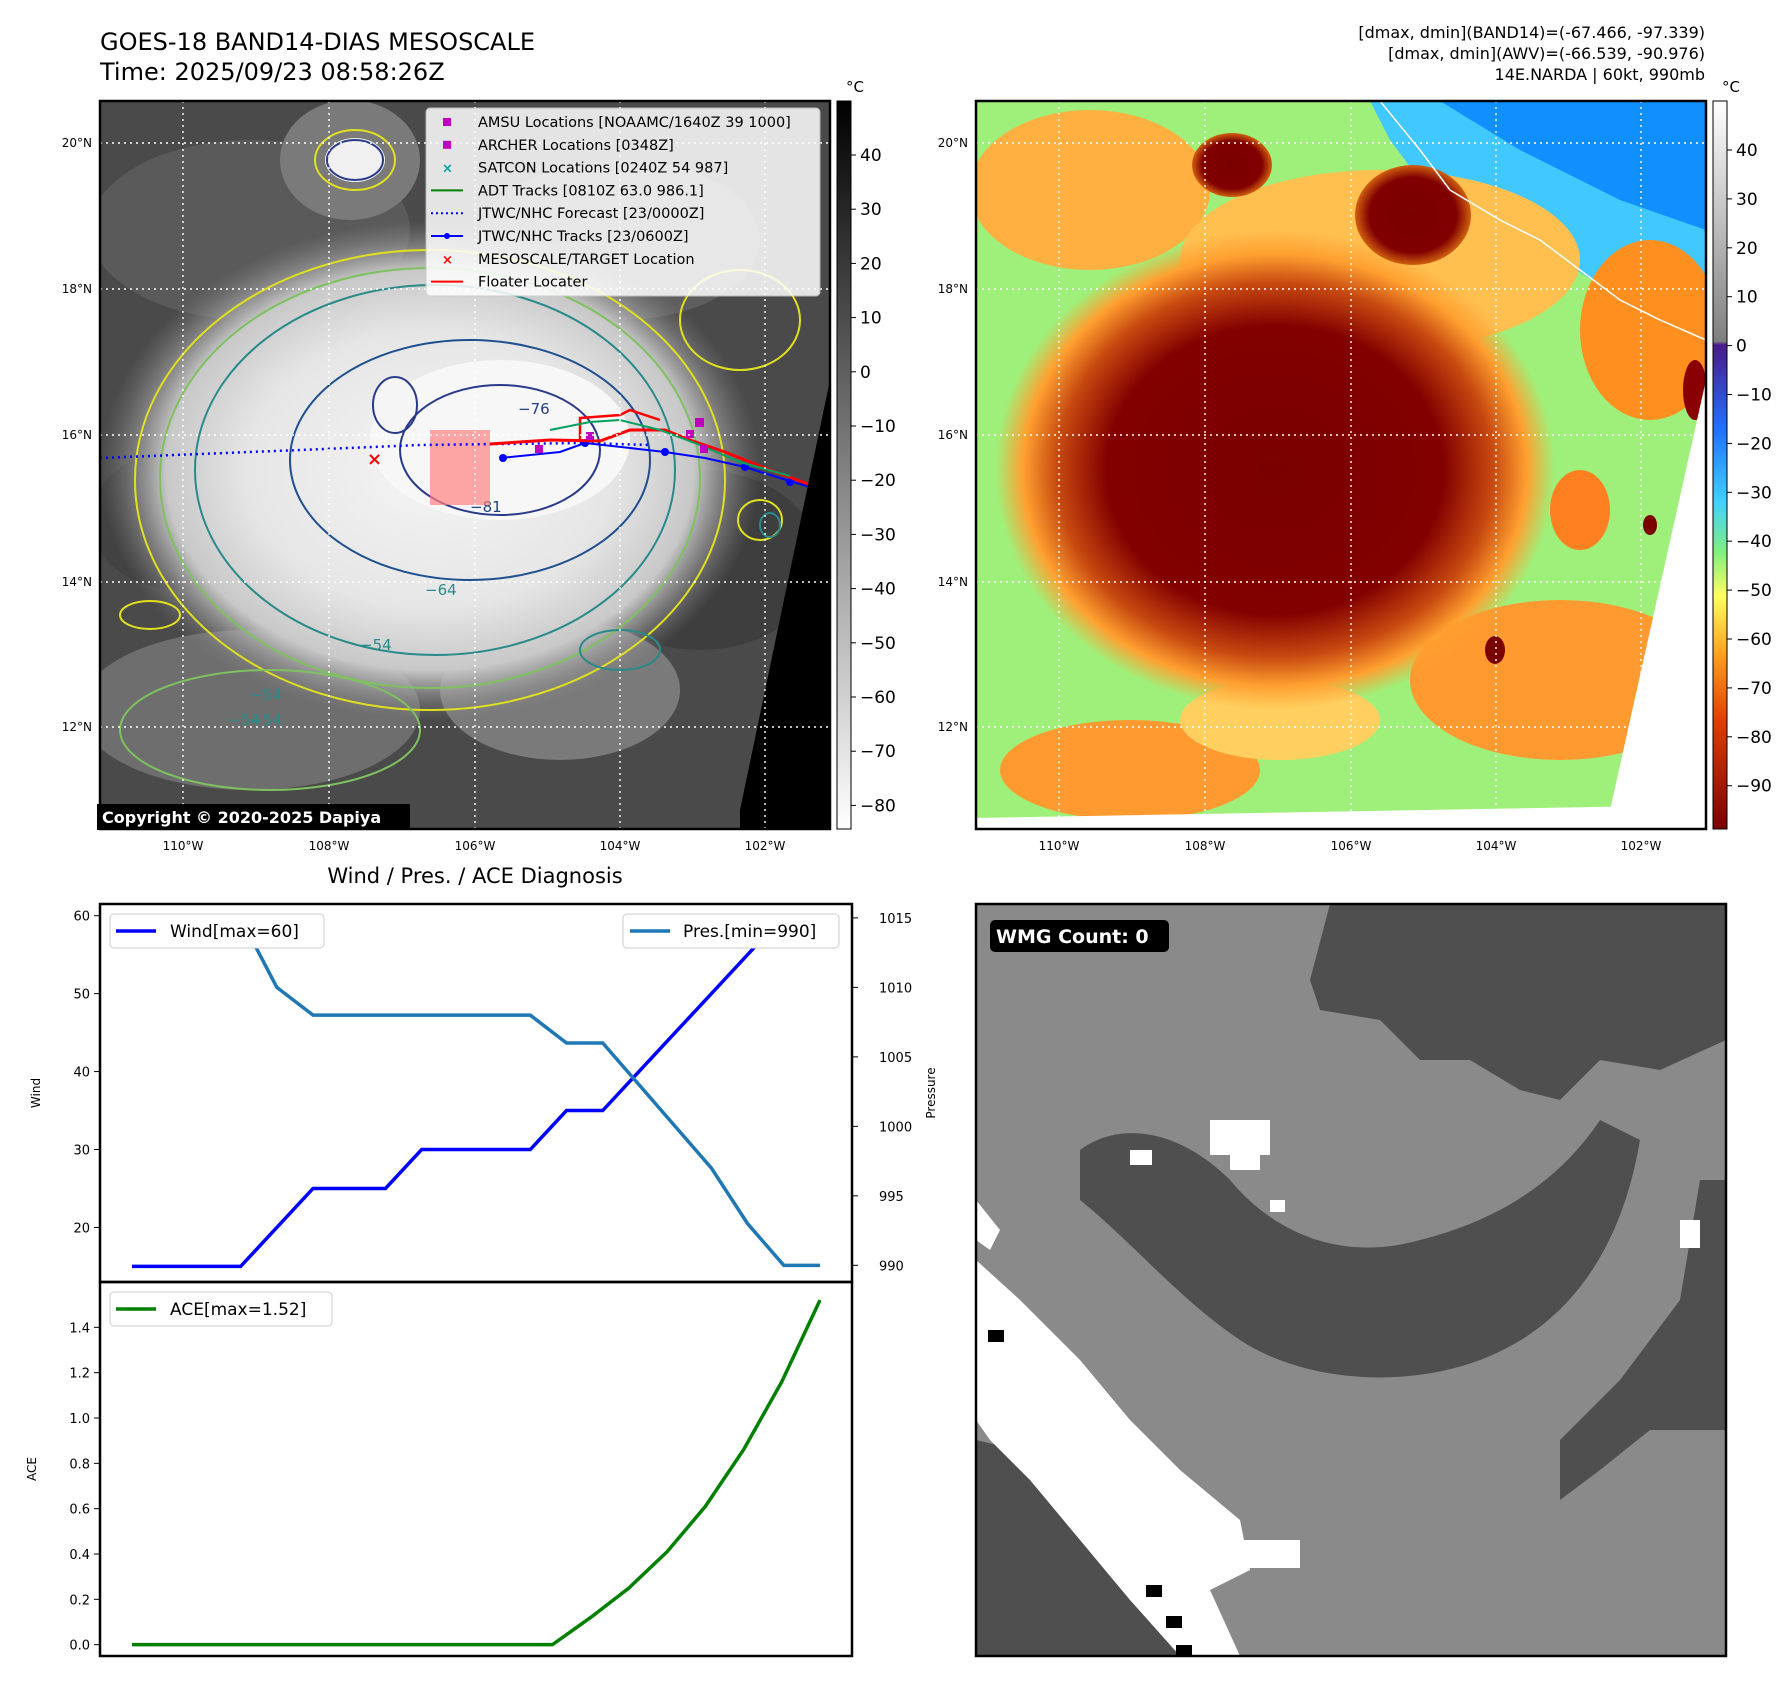 The width and height of the screenshot is (1792, 1690). What do you see at coordinates (855, 87) in the screenshot?
I see `ir-colorbar-unit: °C` at bounding box center [855, 87].